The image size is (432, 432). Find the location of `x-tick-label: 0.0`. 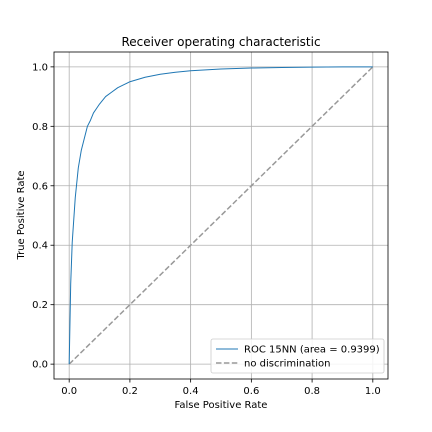

x-tick-label: 0.0 is located at coordinates (69, 391).